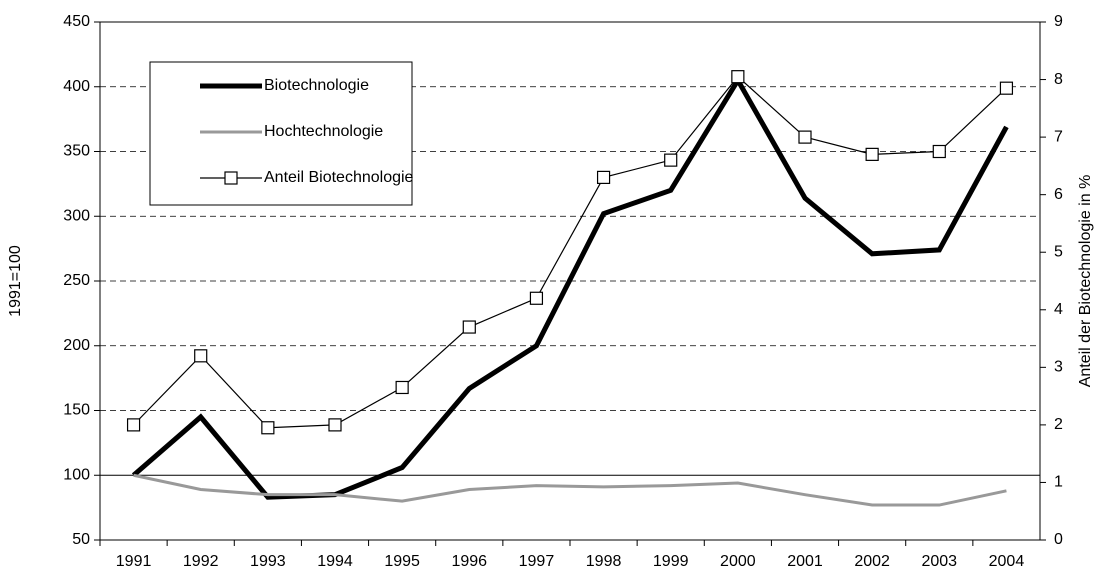 The height and width of the screenshot is (588, 1097). What do you see at coordinates (134, 561) in the screenshot?
I see `x-tick-label: 1991` at bounding box center [134, 561].